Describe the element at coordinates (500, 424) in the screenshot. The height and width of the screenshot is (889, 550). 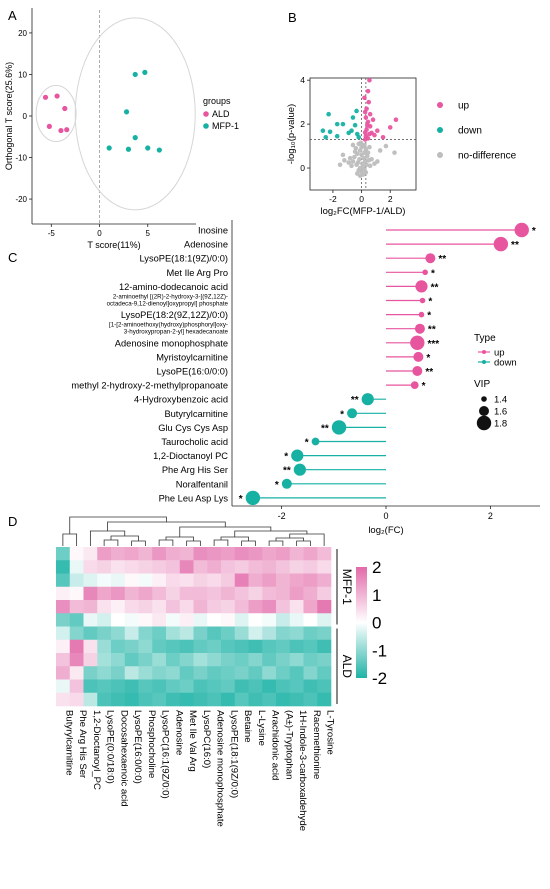
I see `legend-vip-label: 1.8` at that location.